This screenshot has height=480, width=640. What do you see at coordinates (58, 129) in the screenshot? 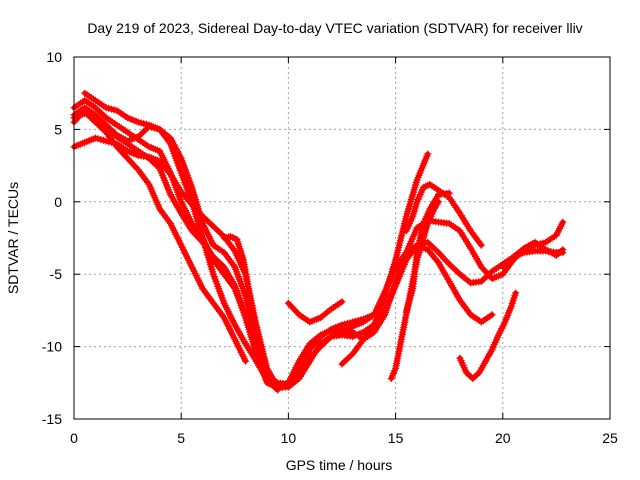
I see `y-tick-label: 5` at bounding box center [58, 129].